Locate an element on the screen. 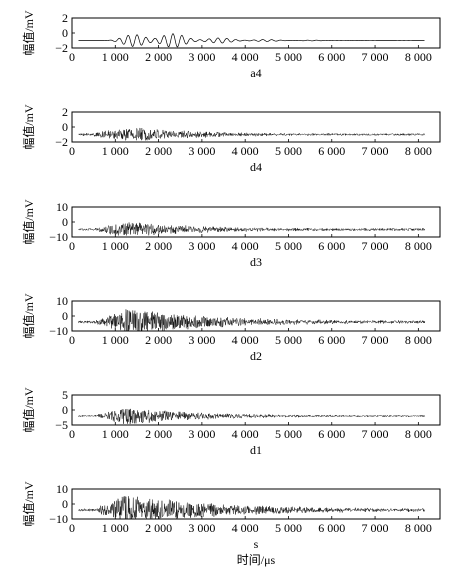 This screenshot has width=464, height=585. y-tick-label: 5 is located at coordinates (65, 395).